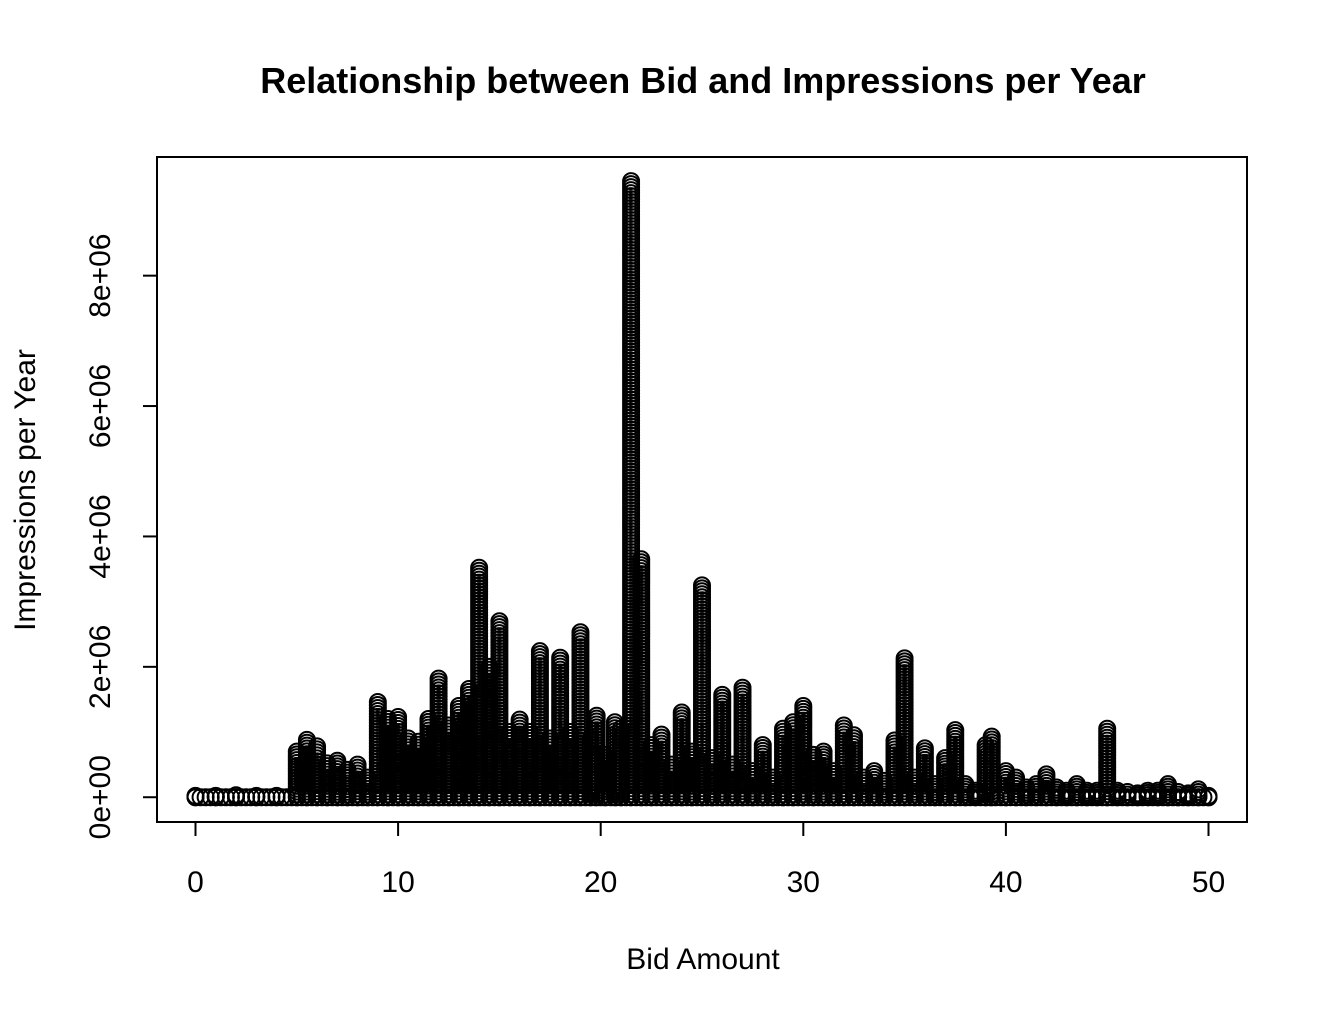 The height and width of the screenshot is (1018, 1328). I want to click on y-tick-label: 2e+06, so click(100, 667).